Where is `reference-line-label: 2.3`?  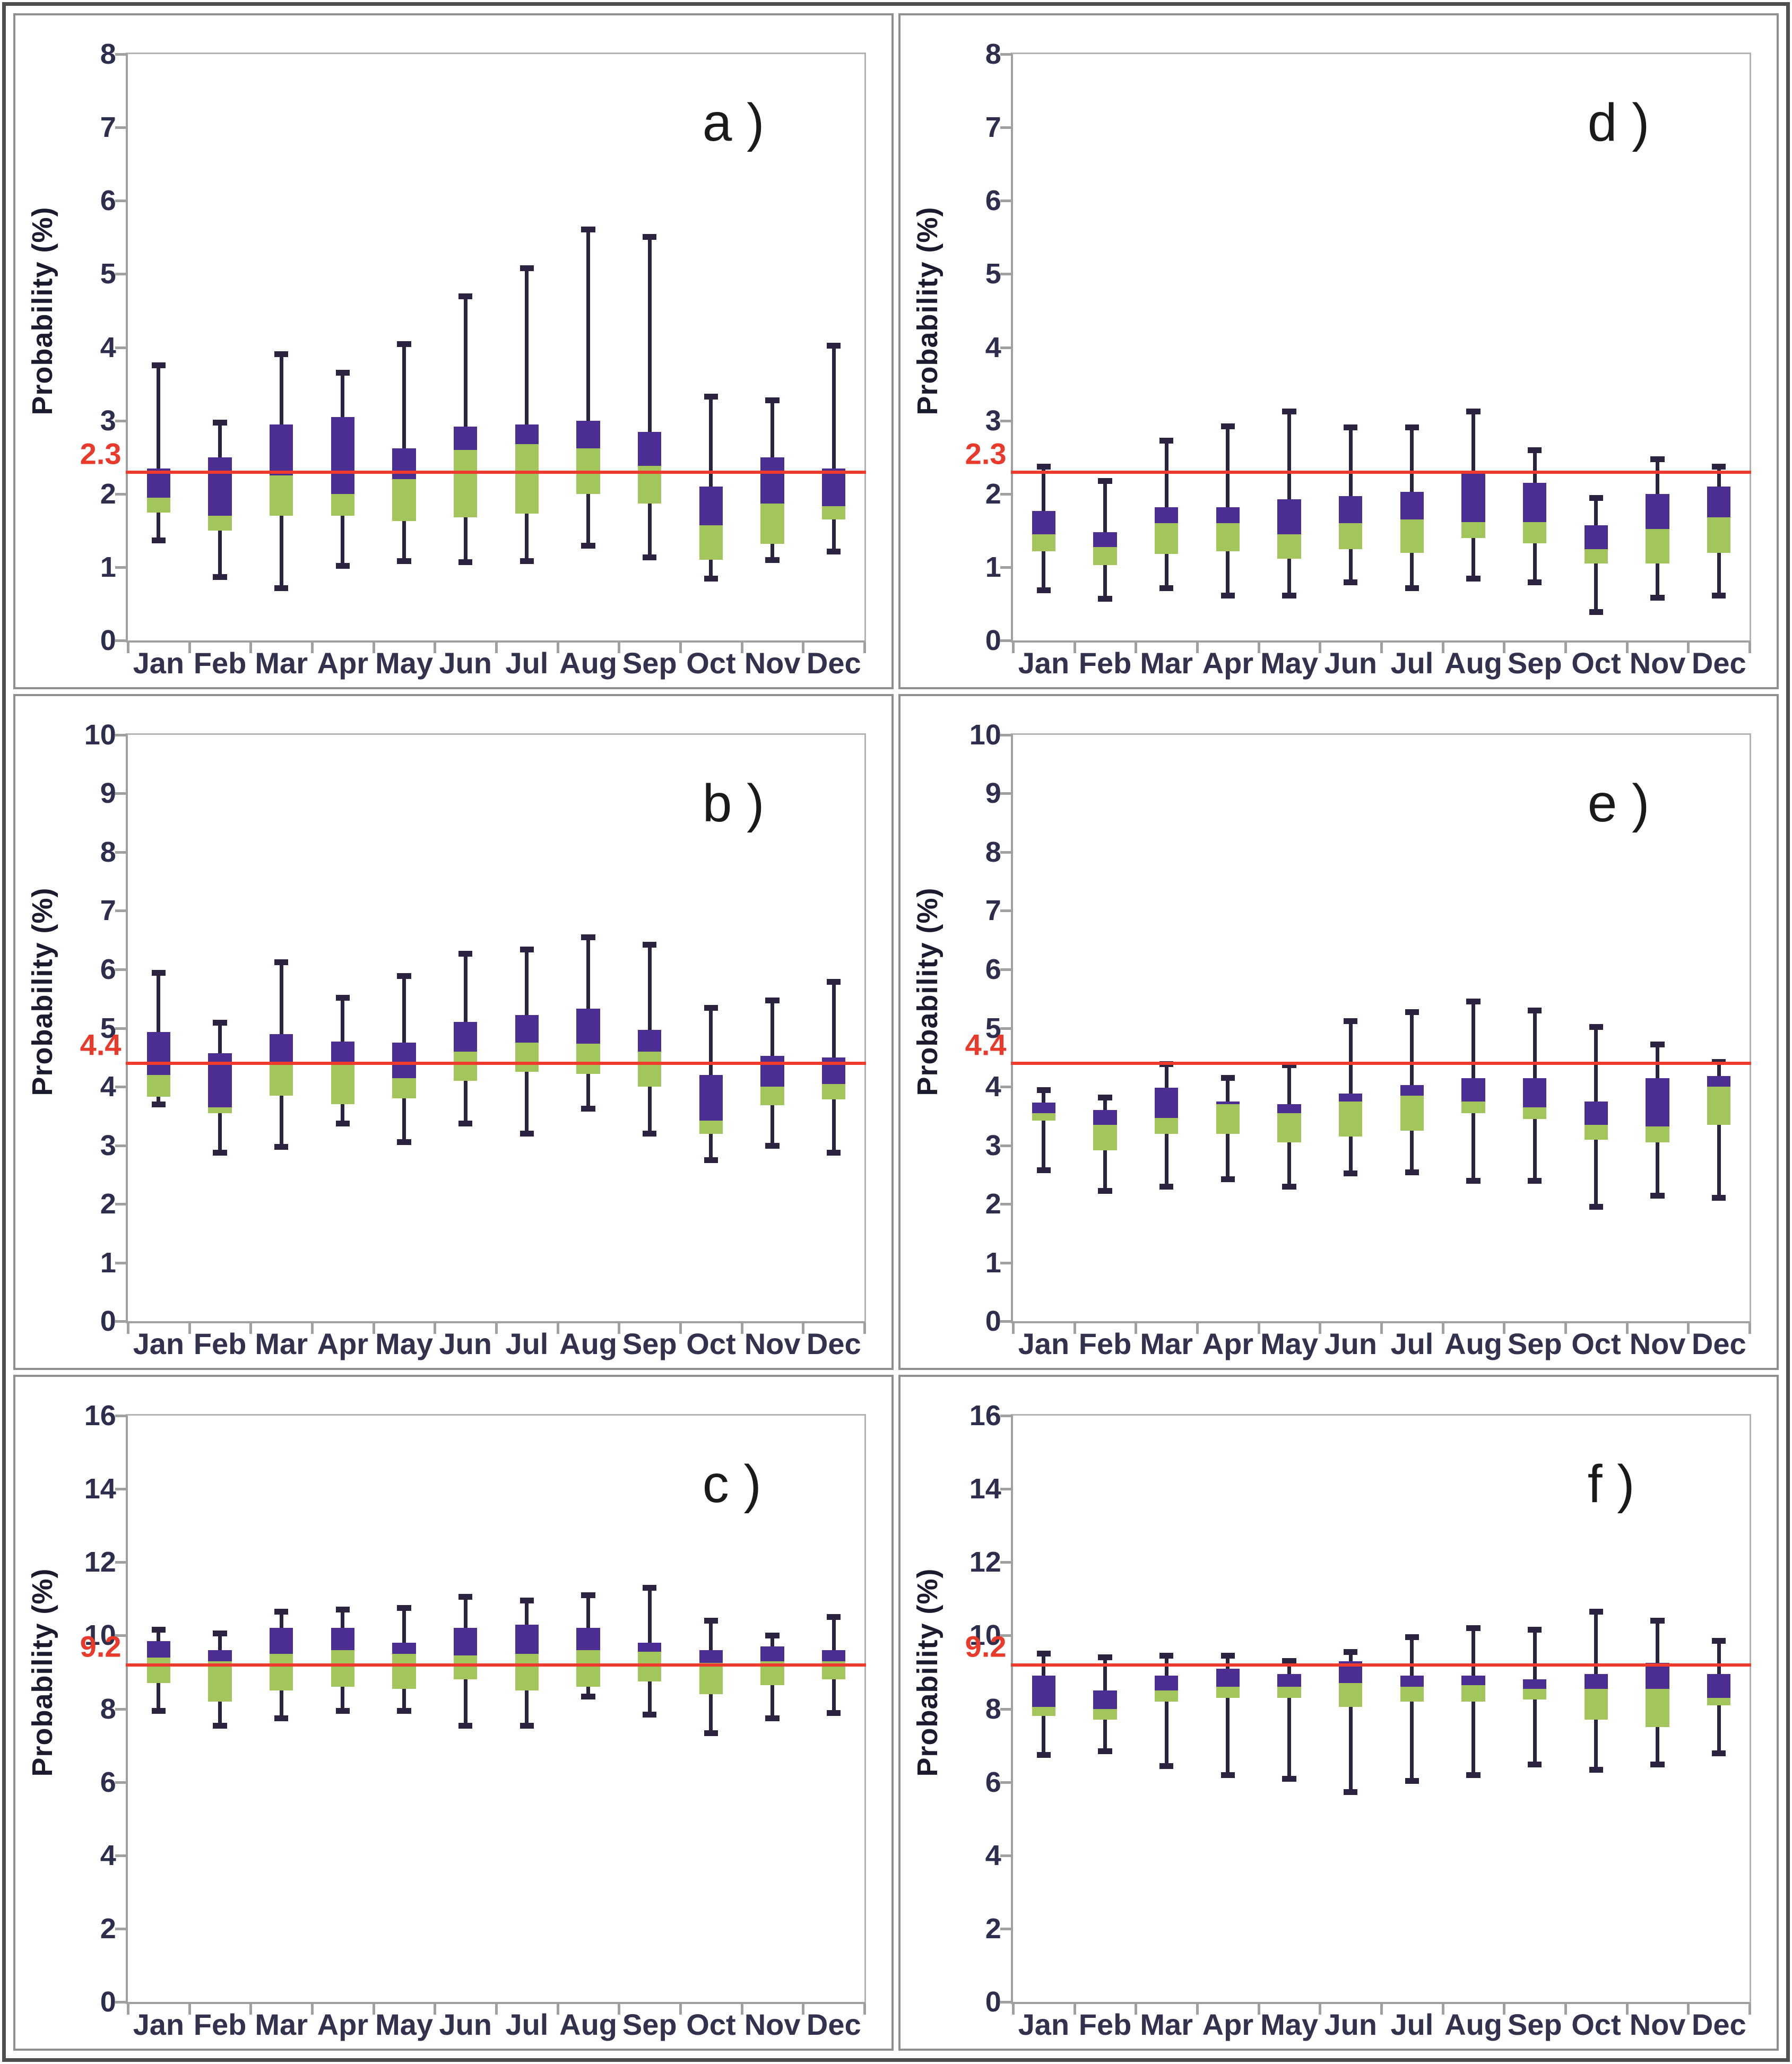
reference-line-label: 2.3 is located at coordinates (101, 453).